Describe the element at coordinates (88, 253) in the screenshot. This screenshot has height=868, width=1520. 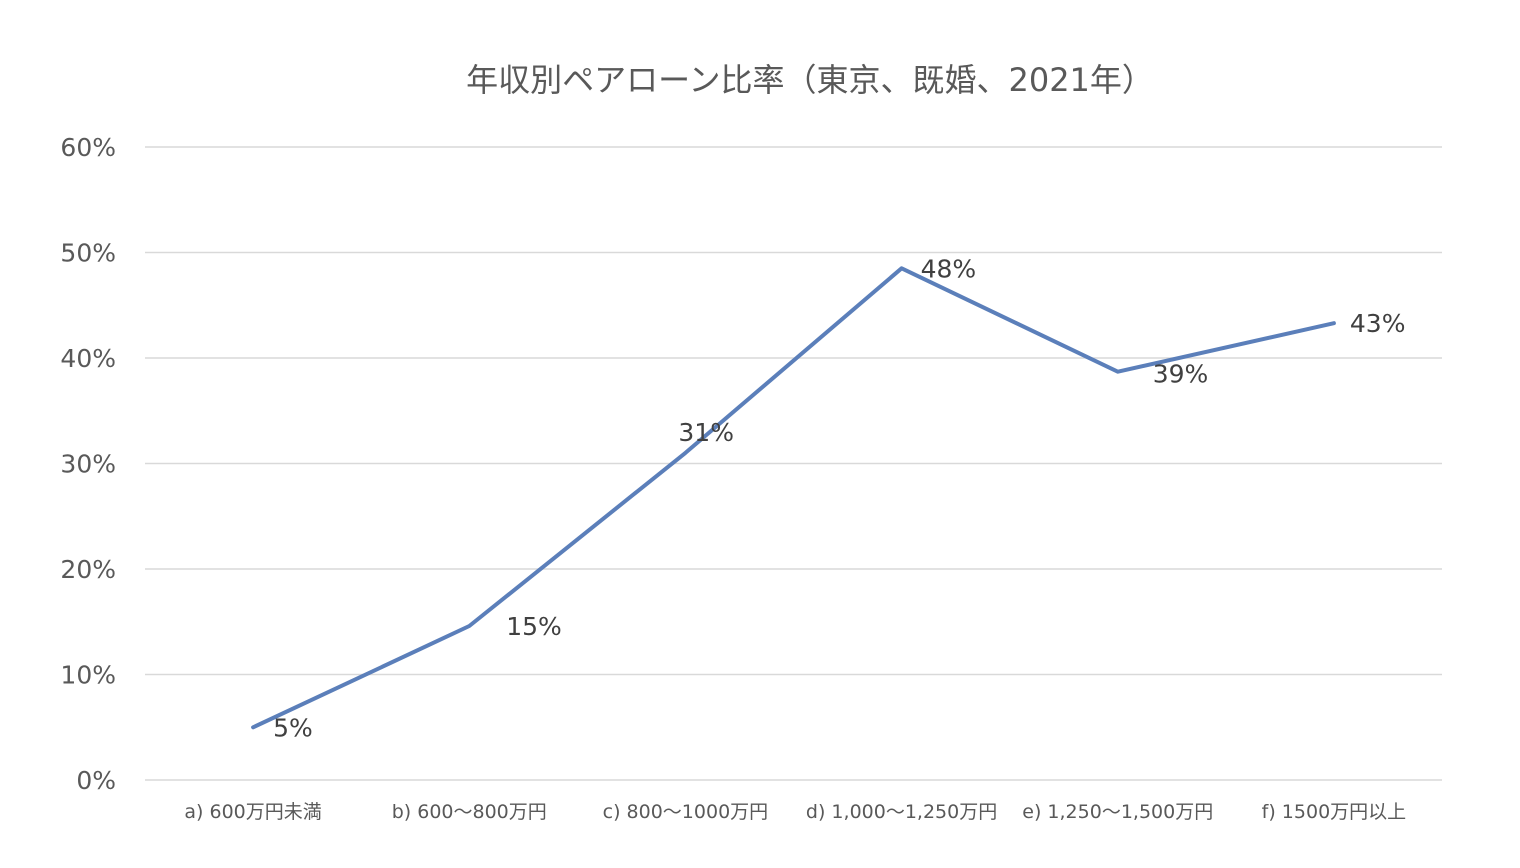
I see `y-tick-label: 50%` at that location.